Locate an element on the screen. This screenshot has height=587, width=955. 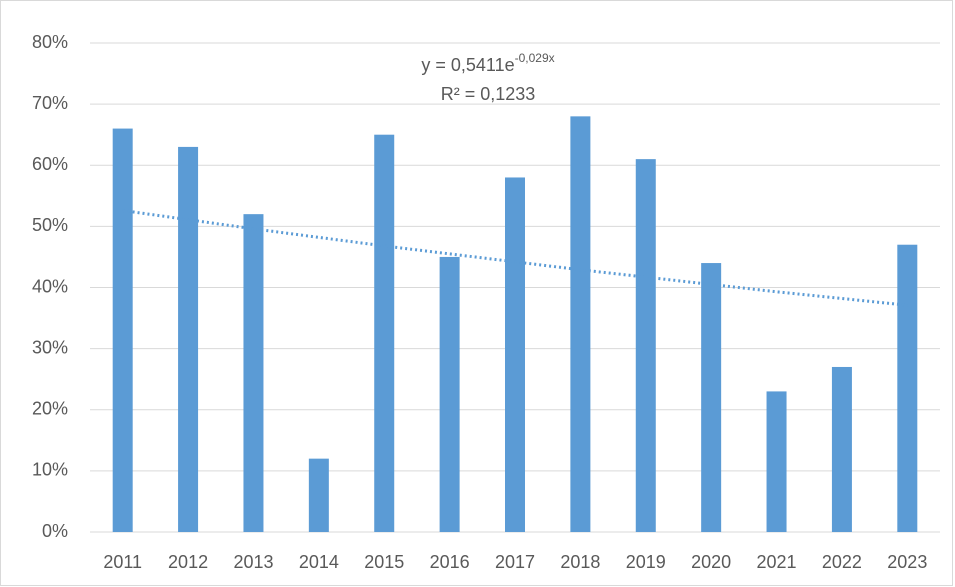
y-tick-label: 50% is located at coordinates (50, 225).